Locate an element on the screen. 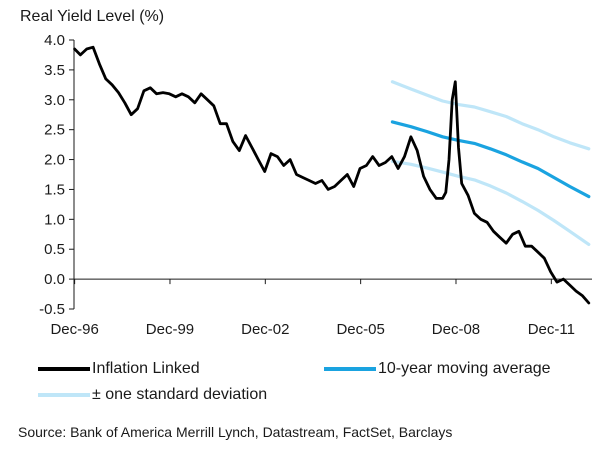 The height and width of the screenshot is (462, 610). x-tick-label: Dec-08 is located at coordinates (456, 329).